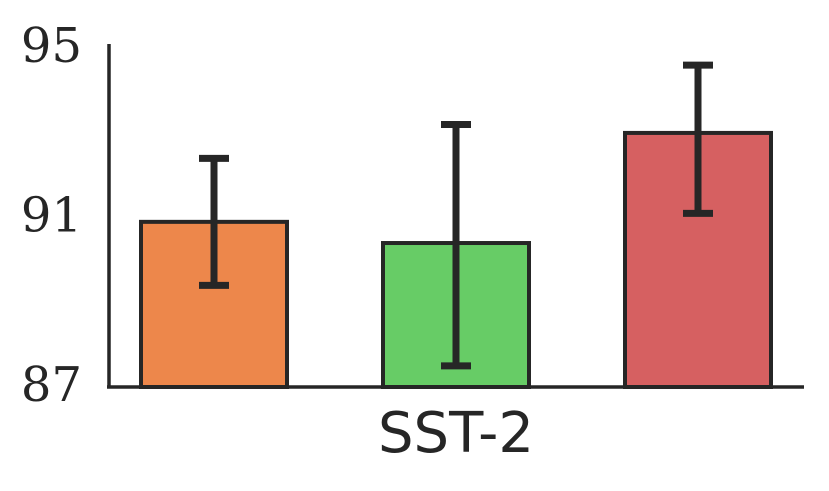  What do you see at coordinates (456, 433) in the screenshot?
I see `x-tick-label-sst-2: SST-2` at bounding box center [456, 433].